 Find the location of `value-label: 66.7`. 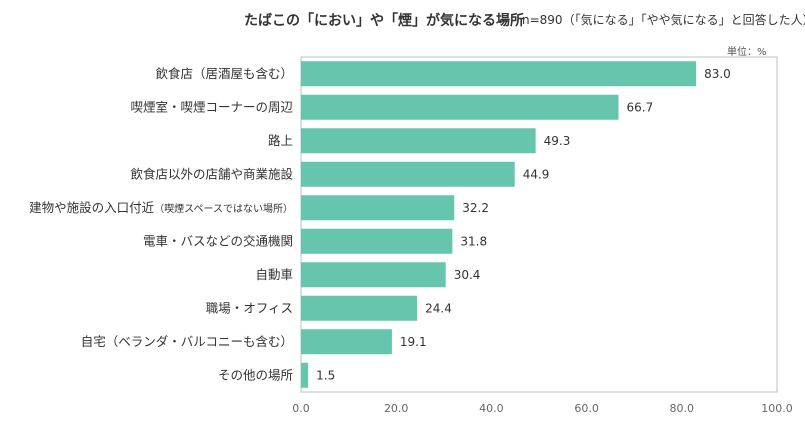

value-label: 66.7 is located at coordinates (639, 107).